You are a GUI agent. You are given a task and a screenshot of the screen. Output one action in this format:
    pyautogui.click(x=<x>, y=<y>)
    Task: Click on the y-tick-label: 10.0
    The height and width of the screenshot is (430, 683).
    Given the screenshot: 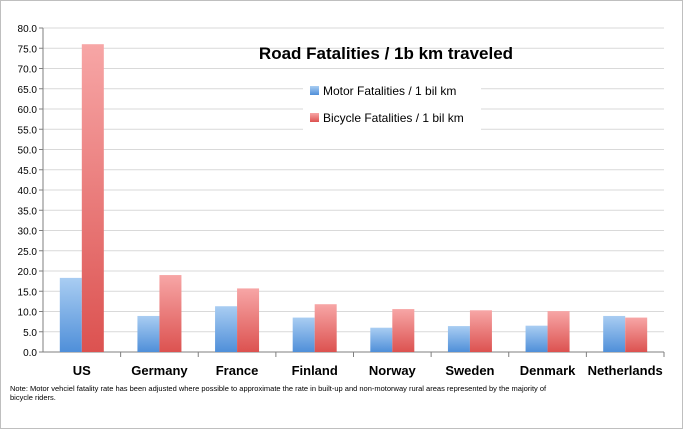 What is the action you would take?
    pyautogui.click(x=28, y=313)
    